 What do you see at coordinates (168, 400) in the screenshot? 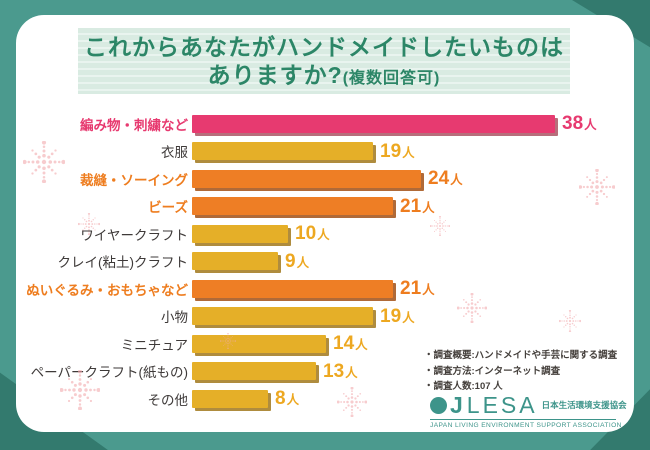
I see `category-label: その他` at bounding box center [168, 400].